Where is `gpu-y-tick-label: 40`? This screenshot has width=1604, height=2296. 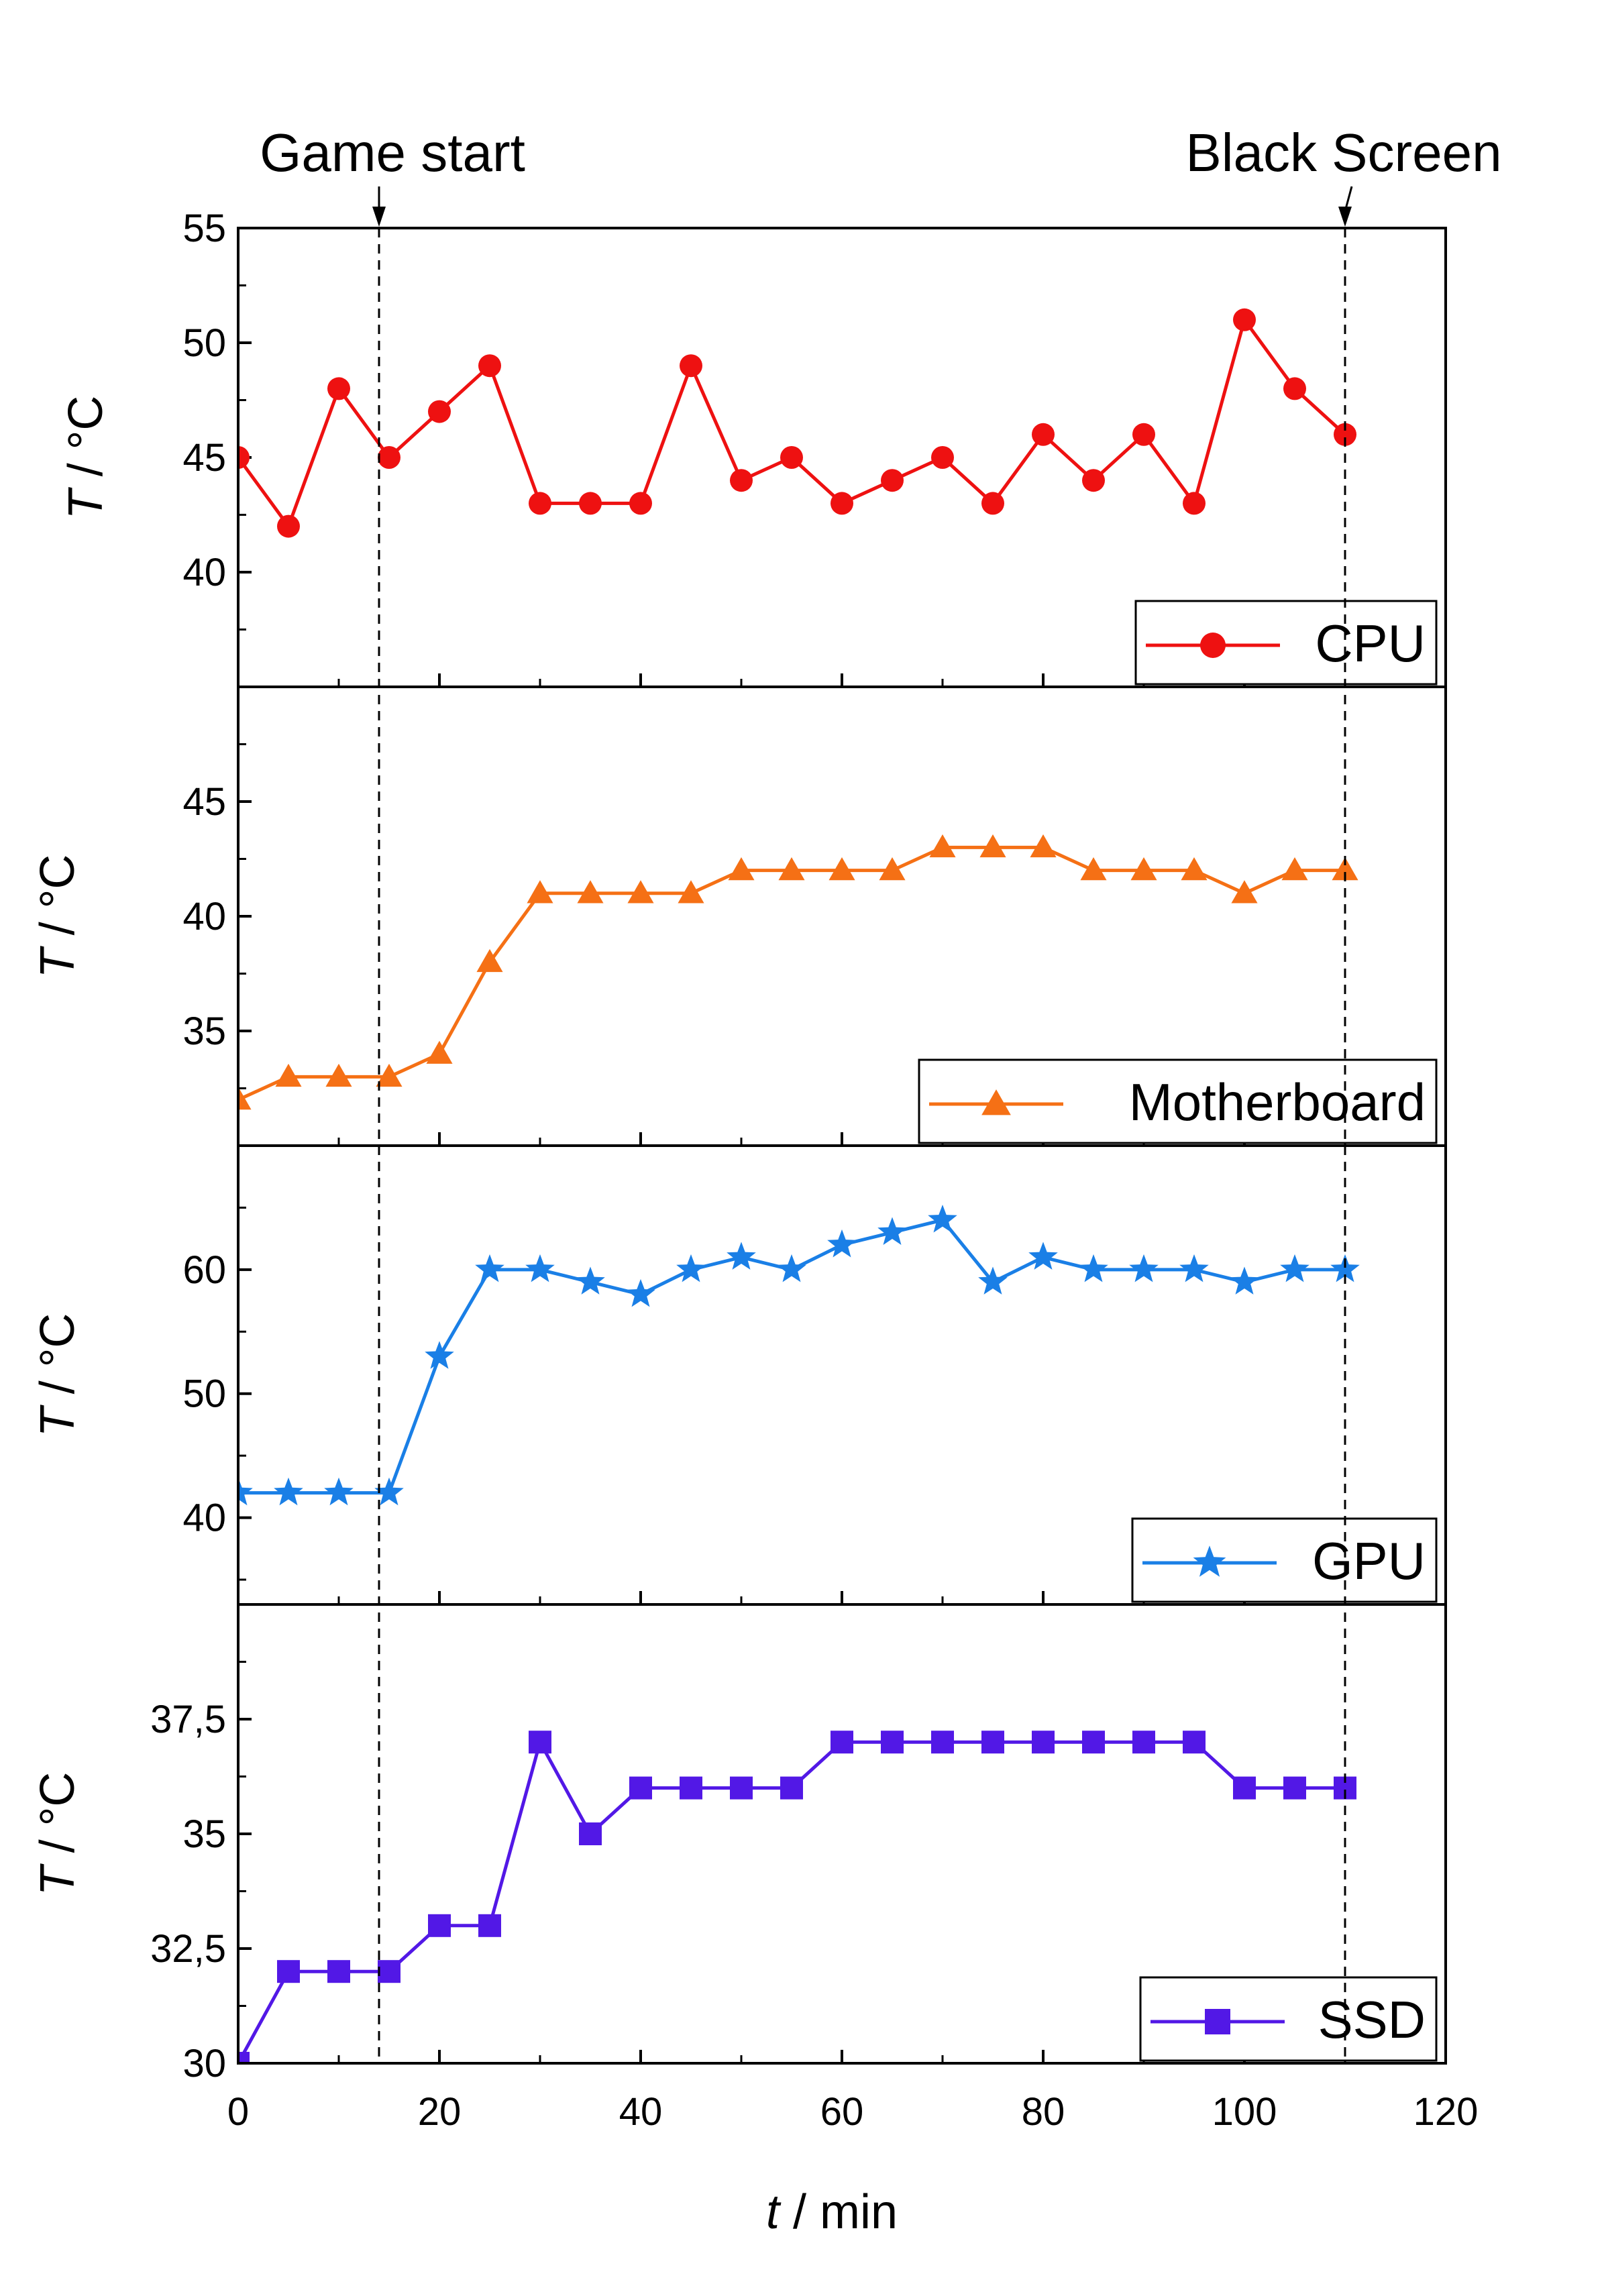
gpu-y-tick-label: 40 is located at coordinates (204, 1518).